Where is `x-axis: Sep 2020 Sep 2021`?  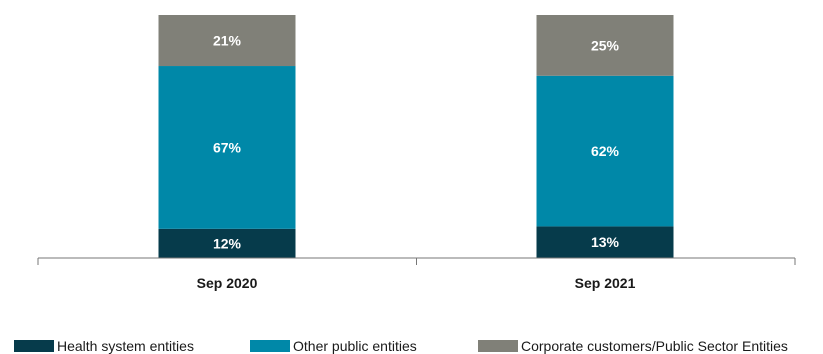
x-axis: Sep 2020 Sep 2021 is located at coordinates (416, 274).